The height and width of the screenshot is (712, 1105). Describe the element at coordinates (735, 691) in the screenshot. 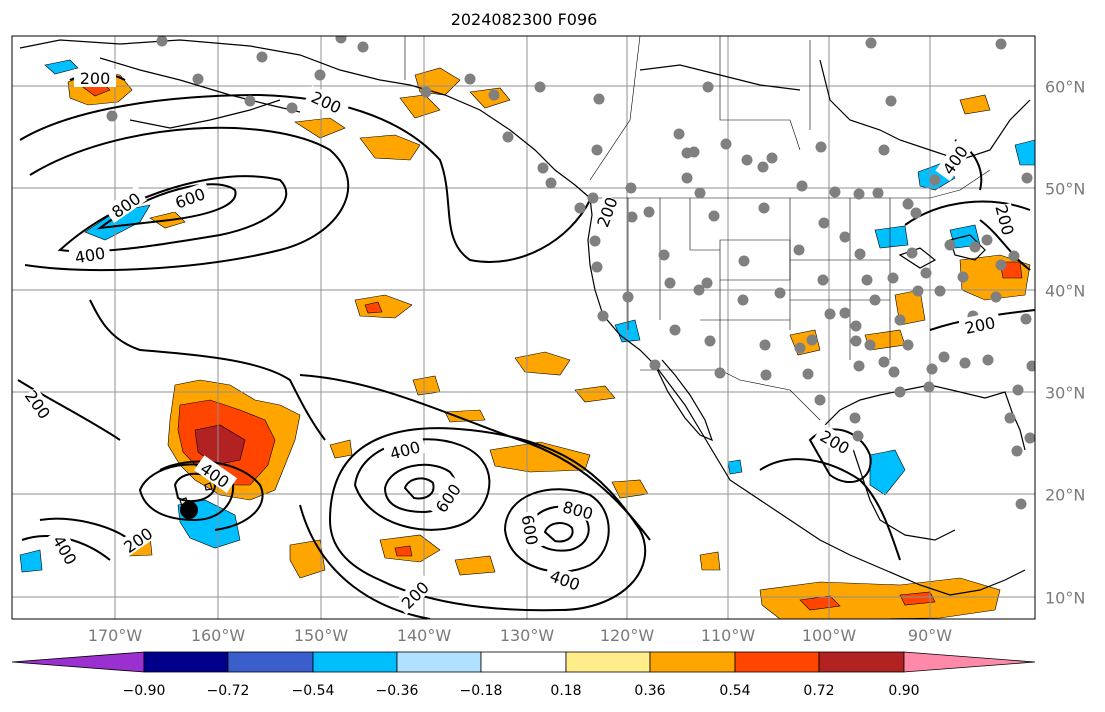

I see `colorbar-tick-label: 0.54` at that location.